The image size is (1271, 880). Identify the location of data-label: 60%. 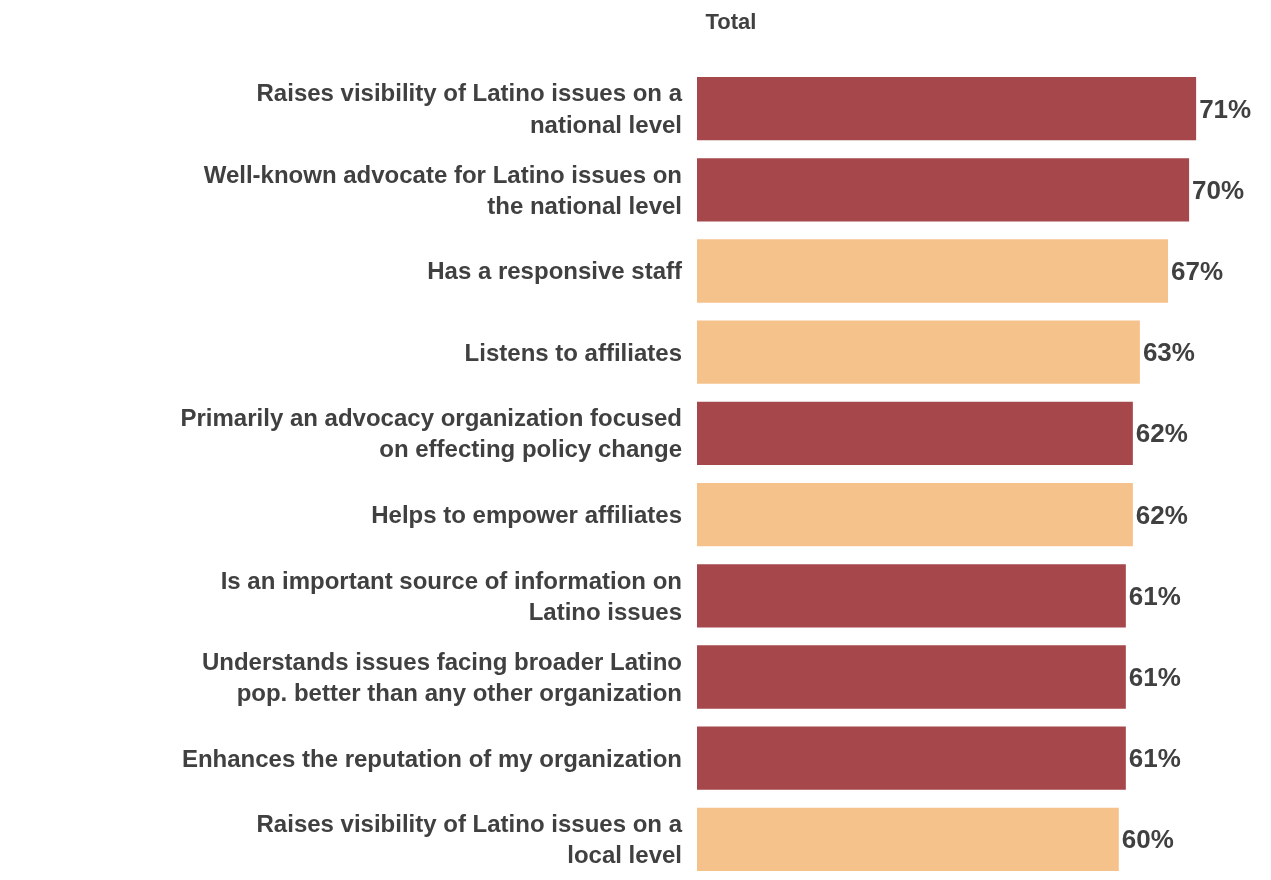
(1147, 839).